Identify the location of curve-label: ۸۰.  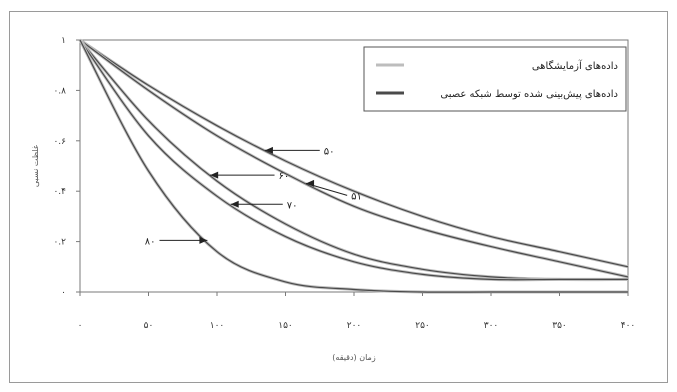
(150, 241).